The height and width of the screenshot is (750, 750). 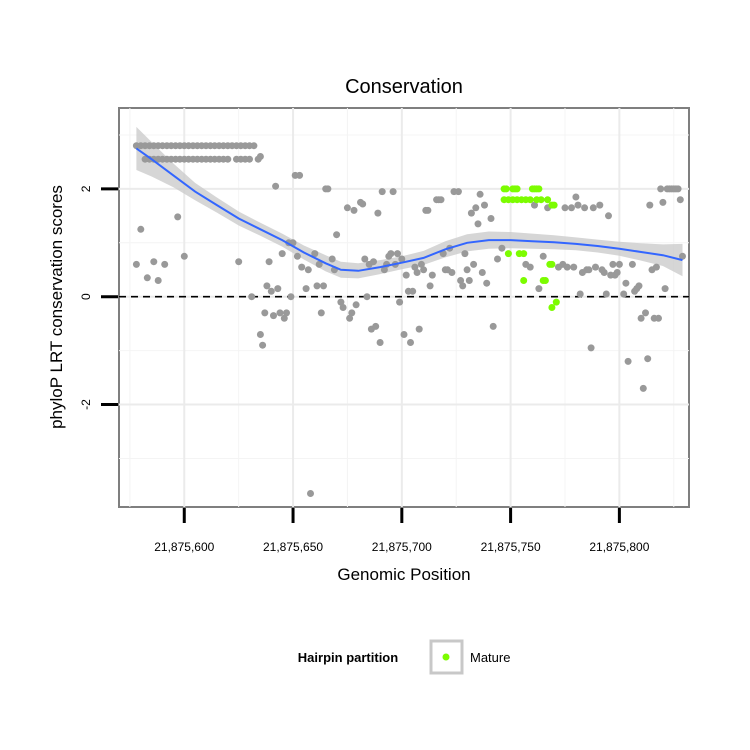 I want to click on y-tick-label: 2, so click(x=86, y=188).